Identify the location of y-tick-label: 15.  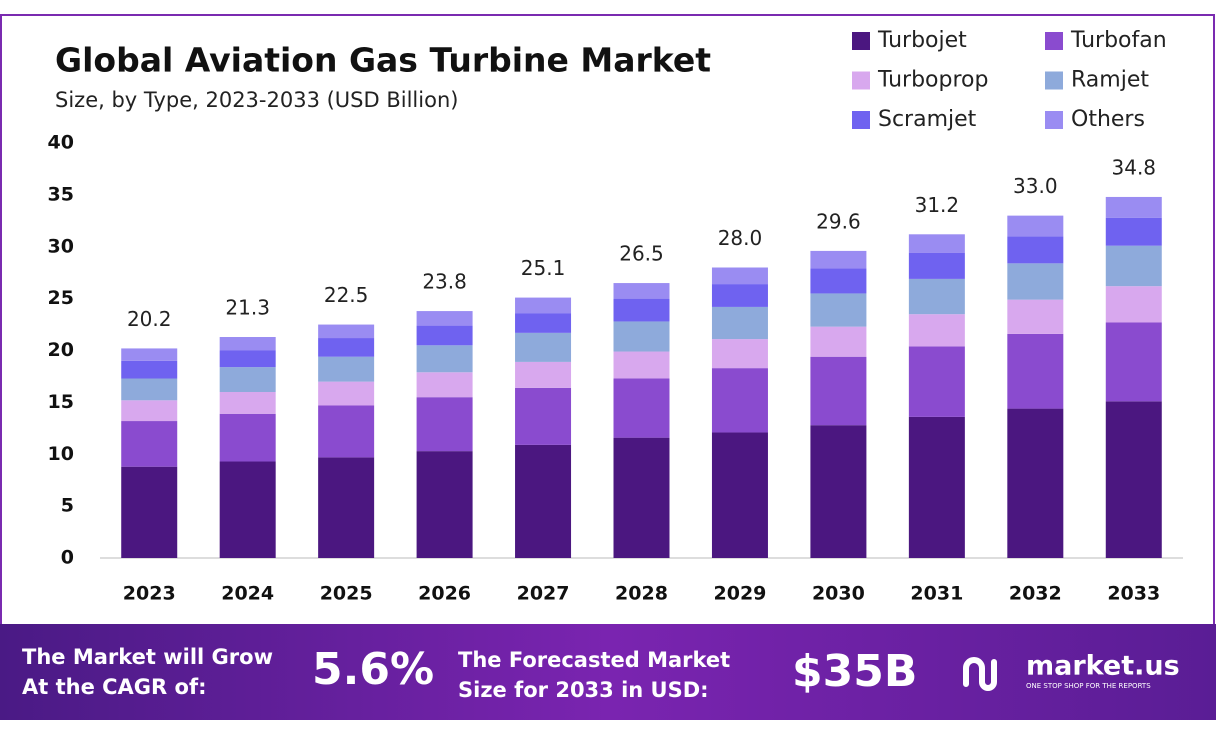
(61, 402).